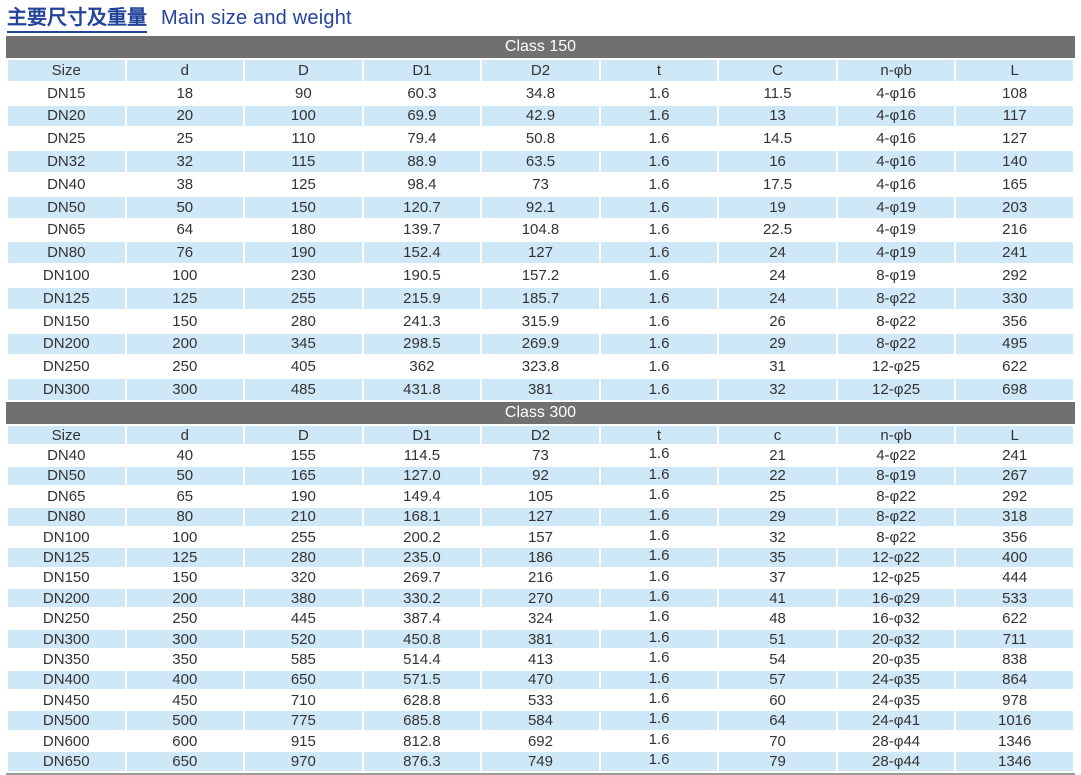  What do you see at coordinates (777, 321) in the screenshot?
I see `table-cell: 26` at bounding box center [777, 321].